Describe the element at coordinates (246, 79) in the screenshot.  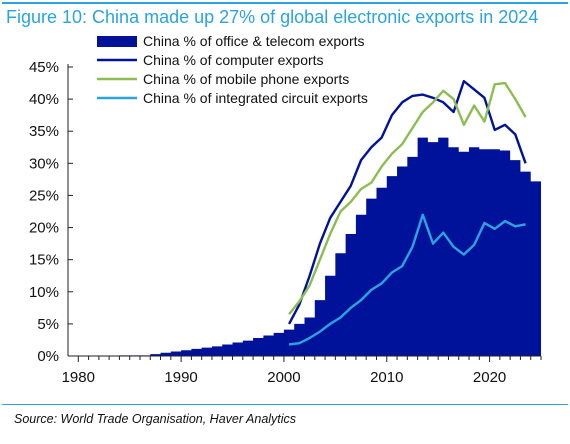
I see `legend-label: China % of mobile phone exports` at that location.